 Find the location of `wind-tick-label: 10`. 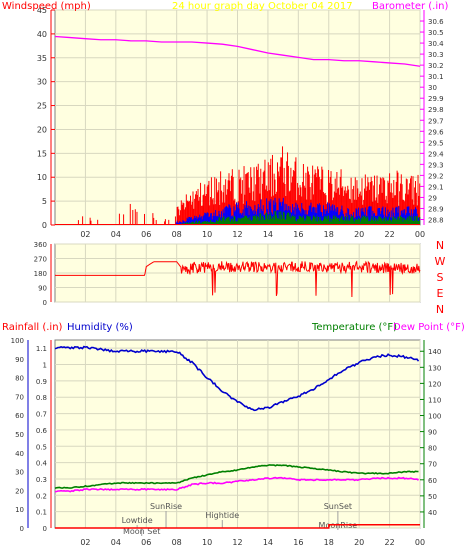

wind-tick-label: 10 is located at coordinates (42, 177).